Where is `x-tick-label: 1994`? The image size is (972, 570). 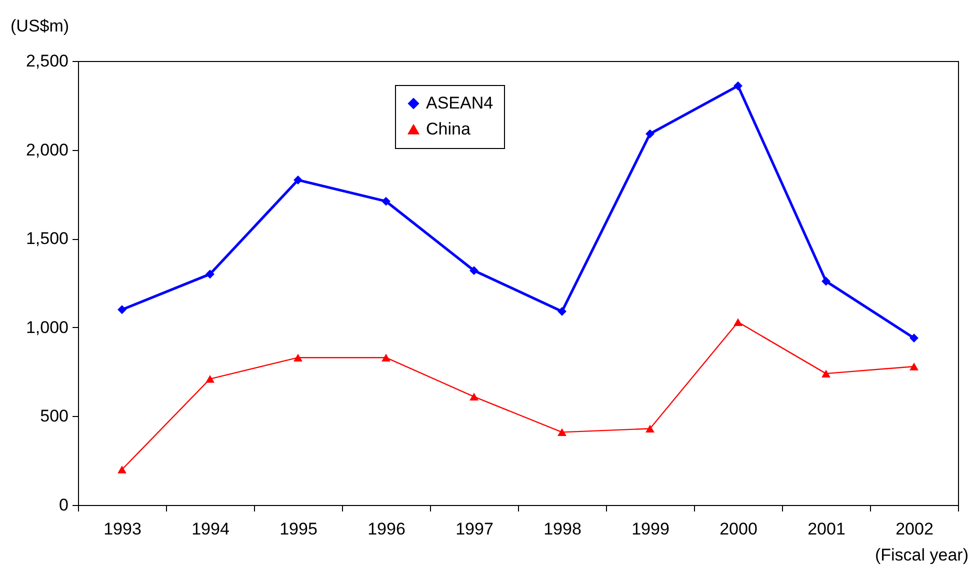
x-tick-label: 1994 is located at coordinates (211, 529).